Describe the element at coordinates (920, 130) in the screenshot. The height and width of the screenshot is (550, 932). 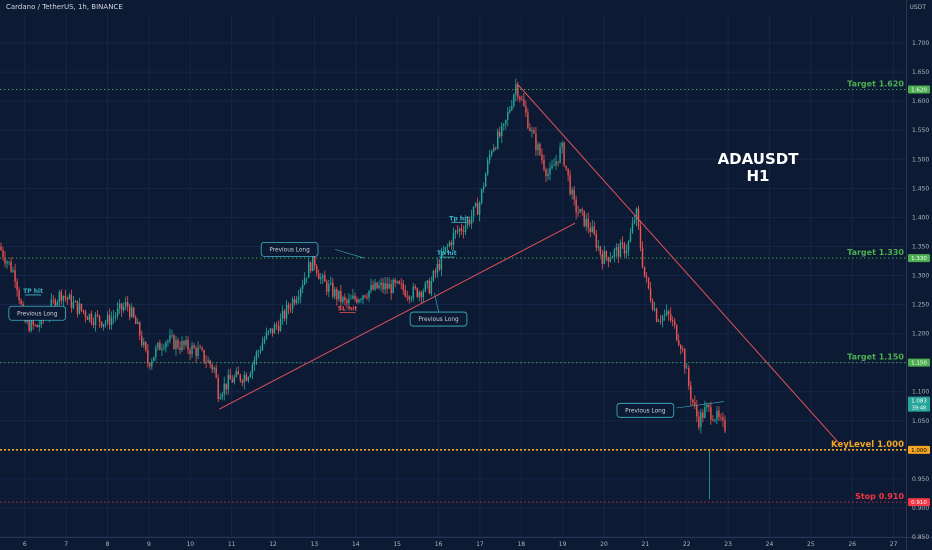
I see `y-tick-label: 1.550` at that location.